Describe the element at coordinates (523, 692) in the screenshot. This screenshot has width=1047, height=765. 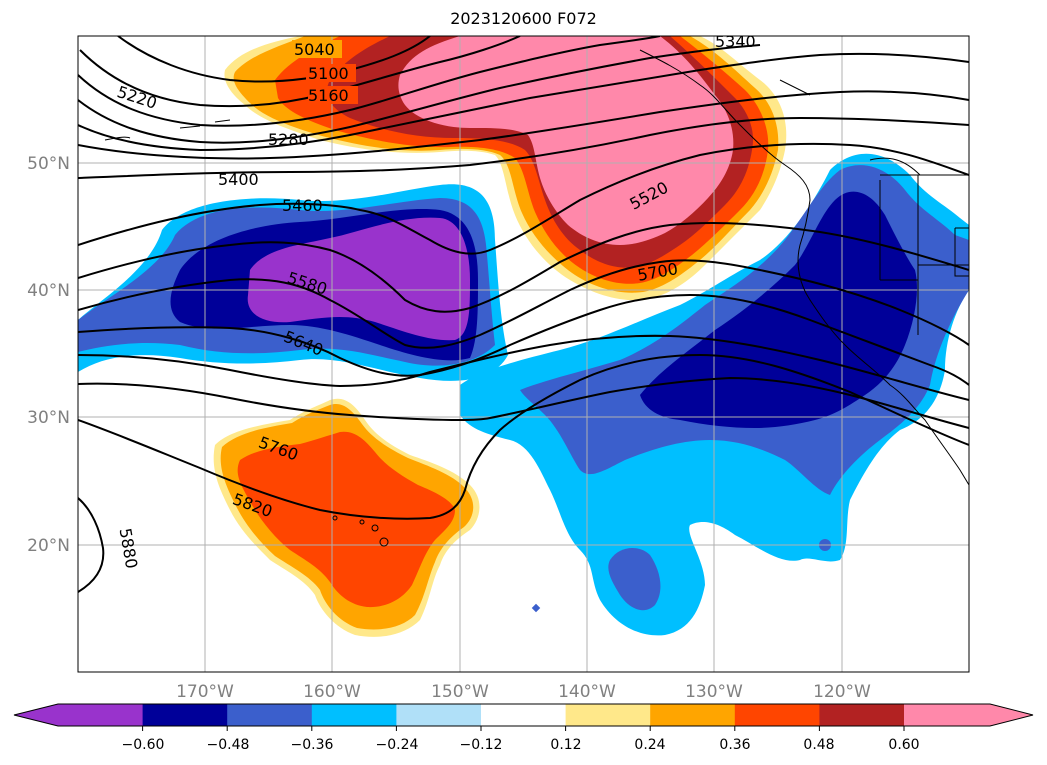
I see `longitude-labels: 170°W 160°W 150°W 140°W 130°W 120°W` at that location.